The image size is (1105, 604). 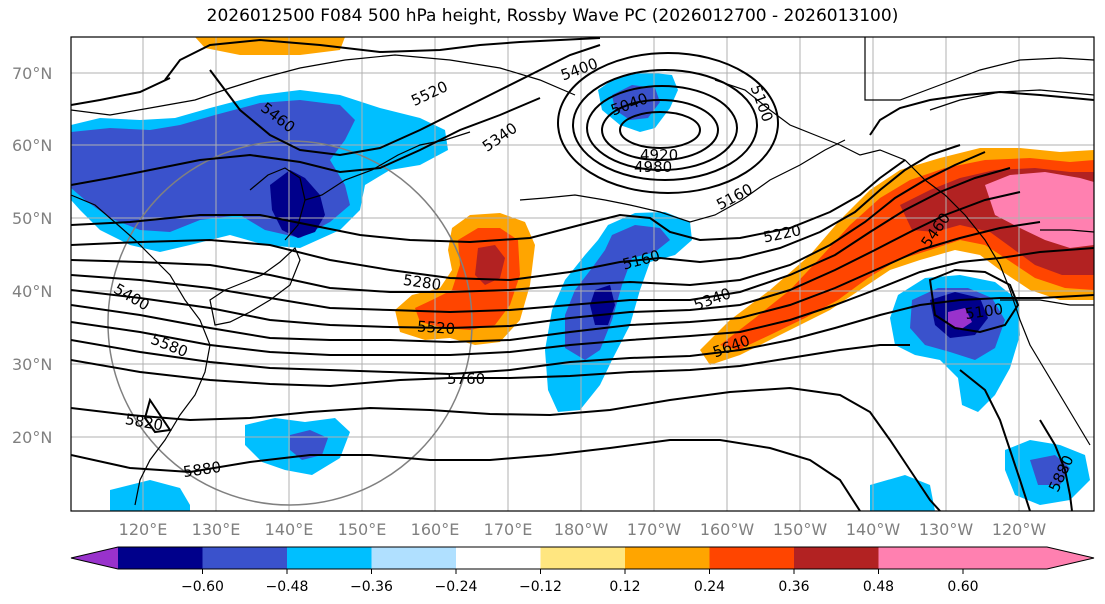 I want to click on colorbar-tick-label: −0.60, so click(x=202, y=587).